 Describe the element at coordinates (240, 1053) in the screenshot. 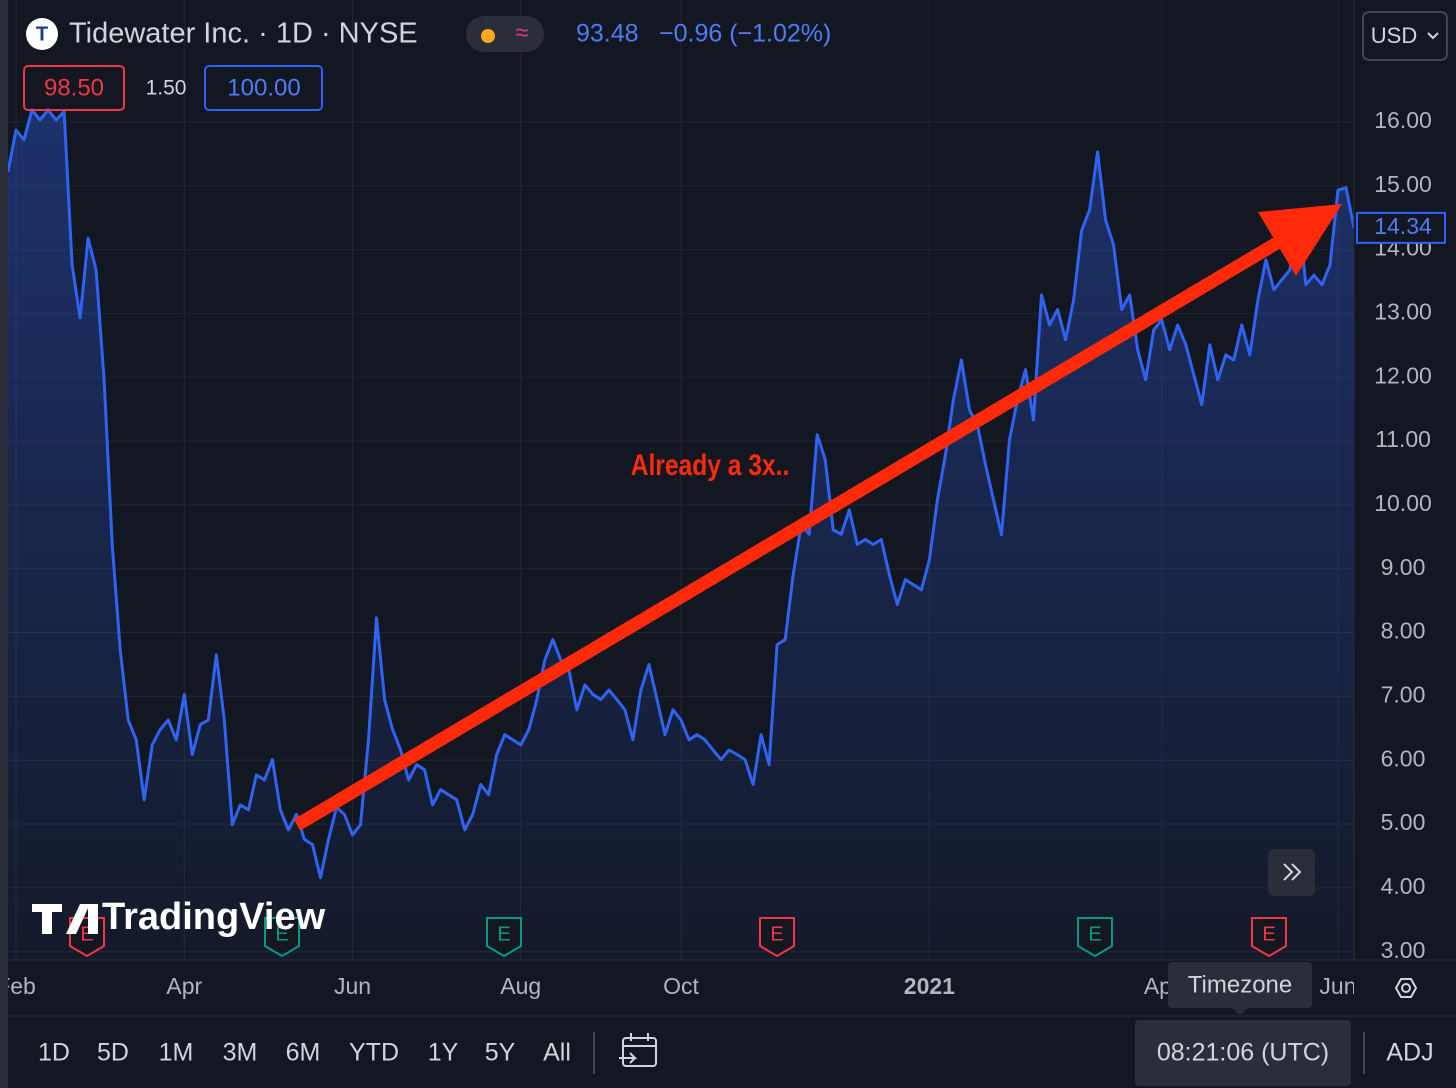

I see `range-button: 3M` at that location.